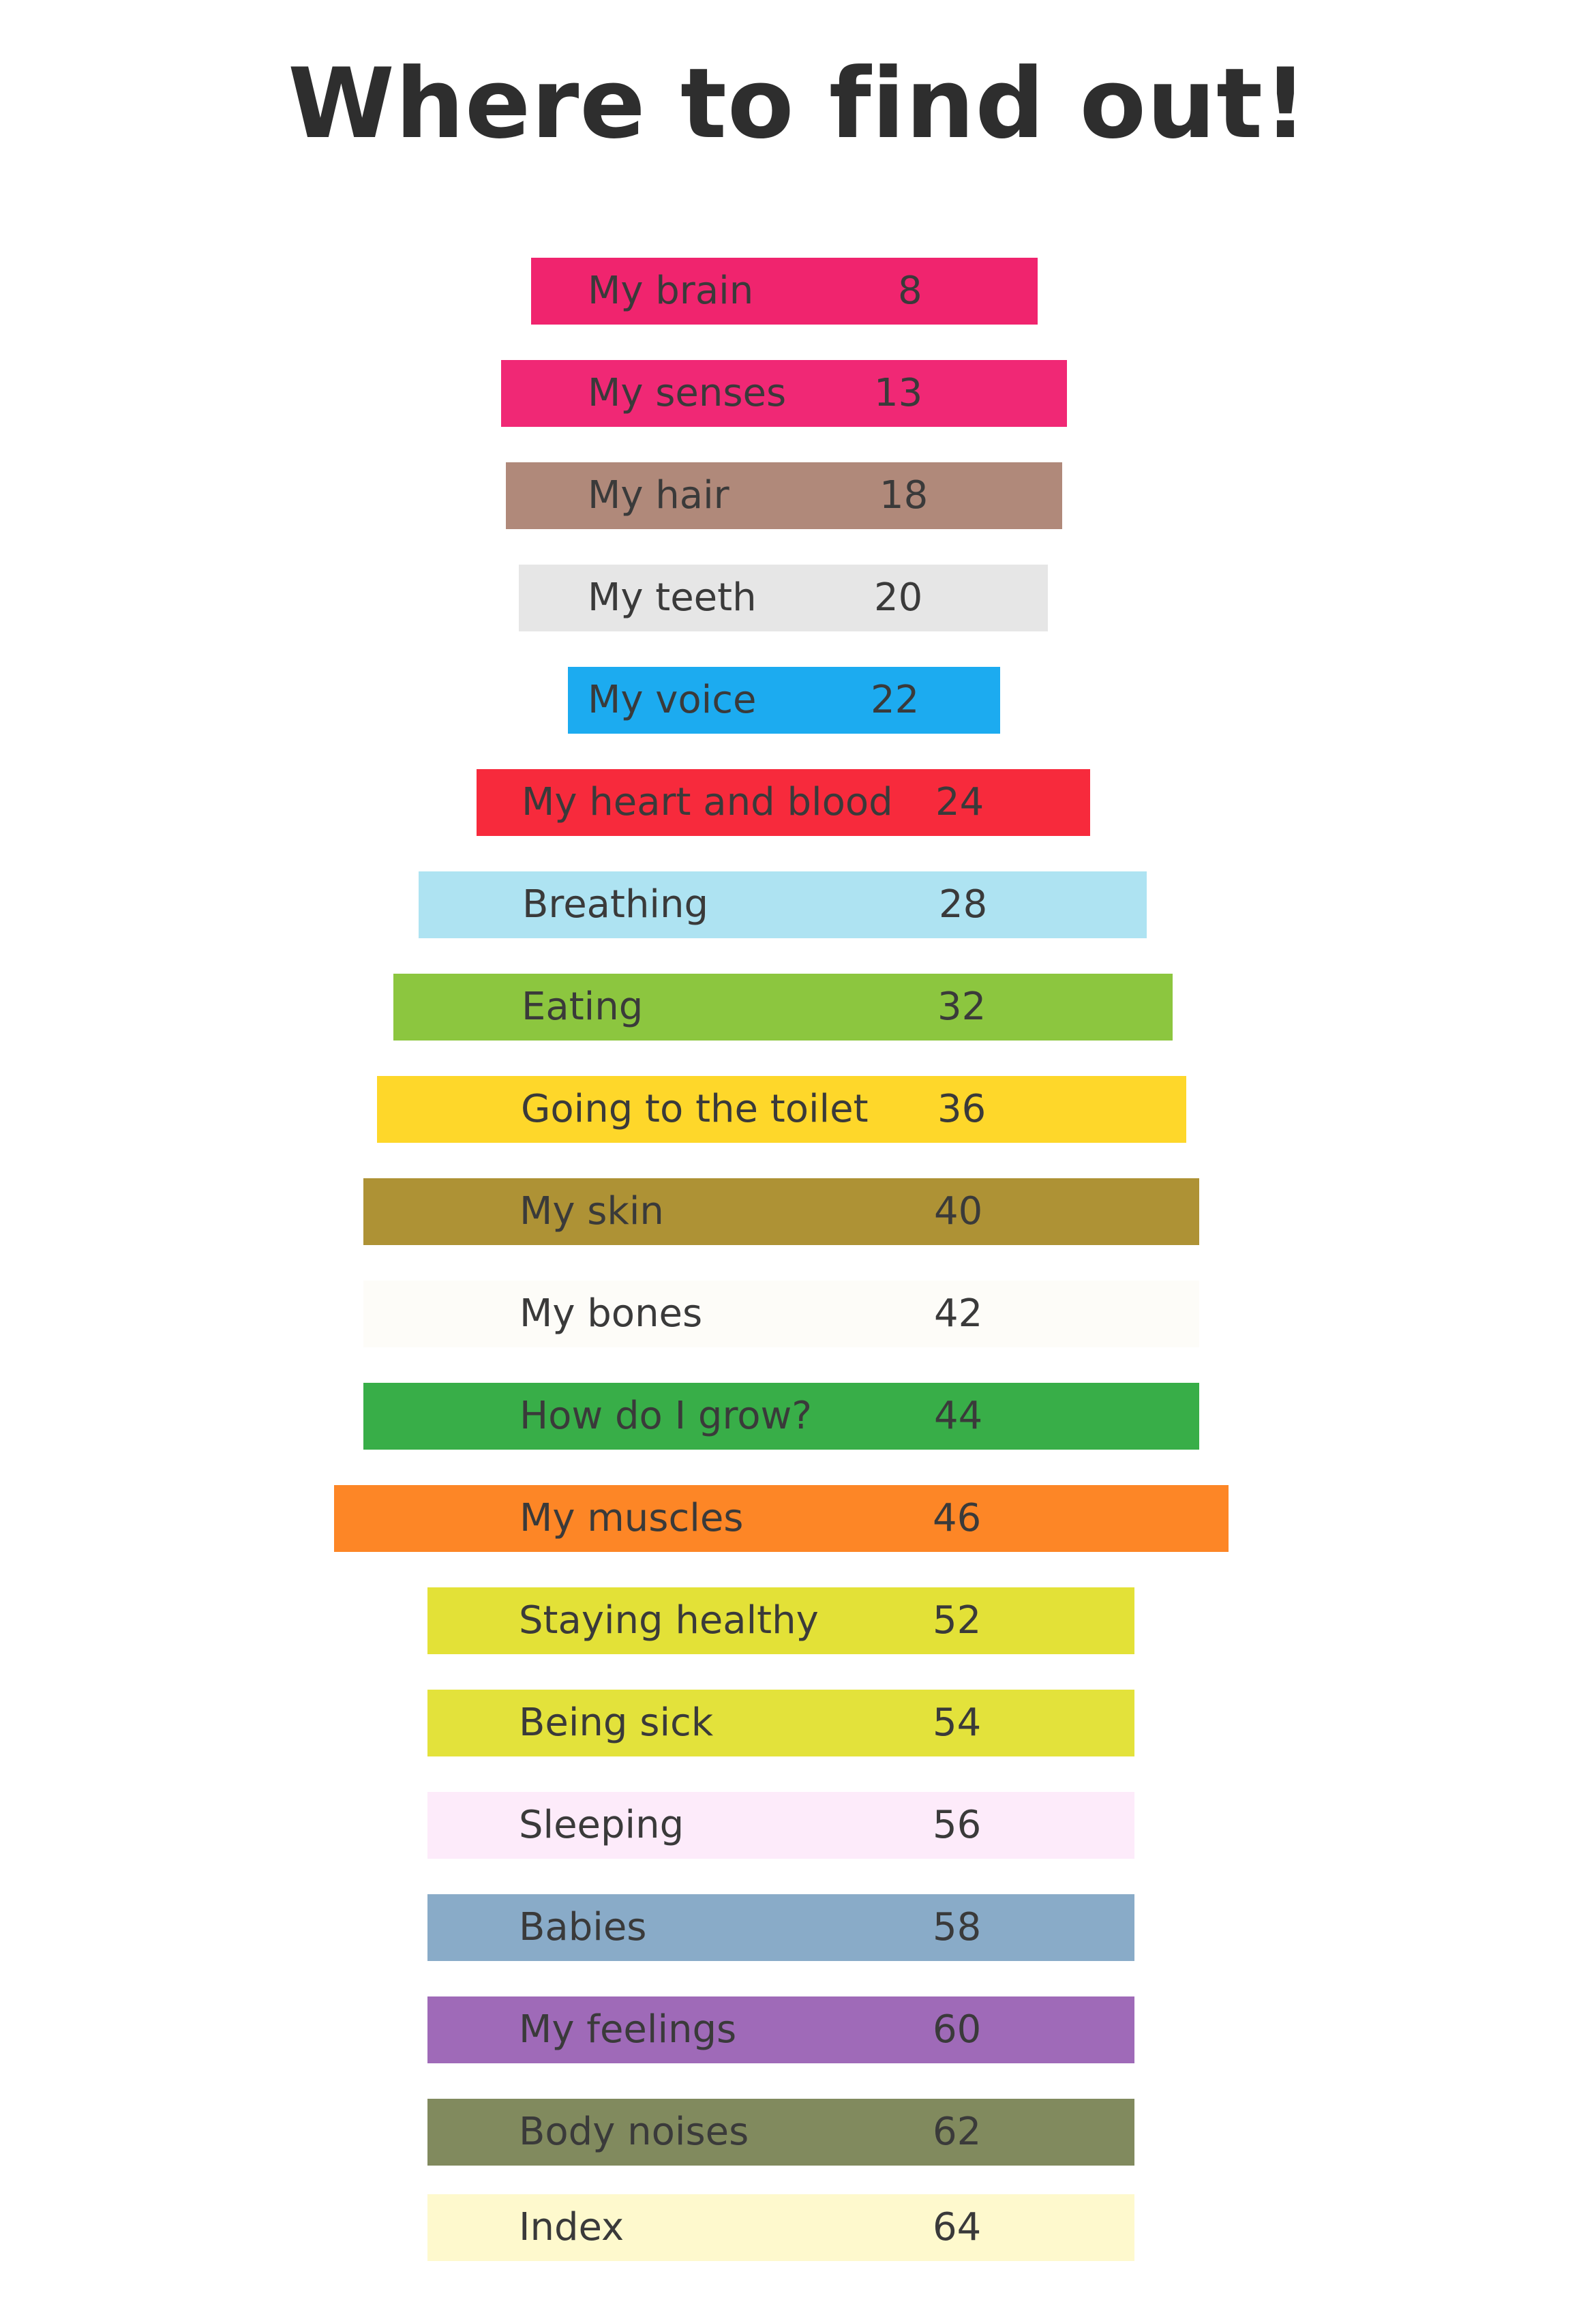 The image size is (1596, 2319). Describe the element at coordinates (784, 700) in the screenshot. I see `toc-entry-my-voice: My voice 22` at that location.